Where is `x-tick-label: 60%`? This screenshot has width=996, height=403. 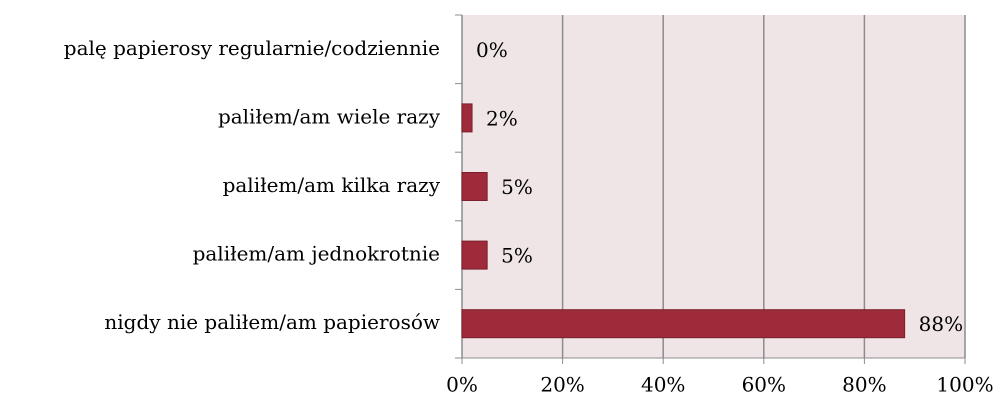
x-tick-label: 60% is located at coordinates (764, 385).